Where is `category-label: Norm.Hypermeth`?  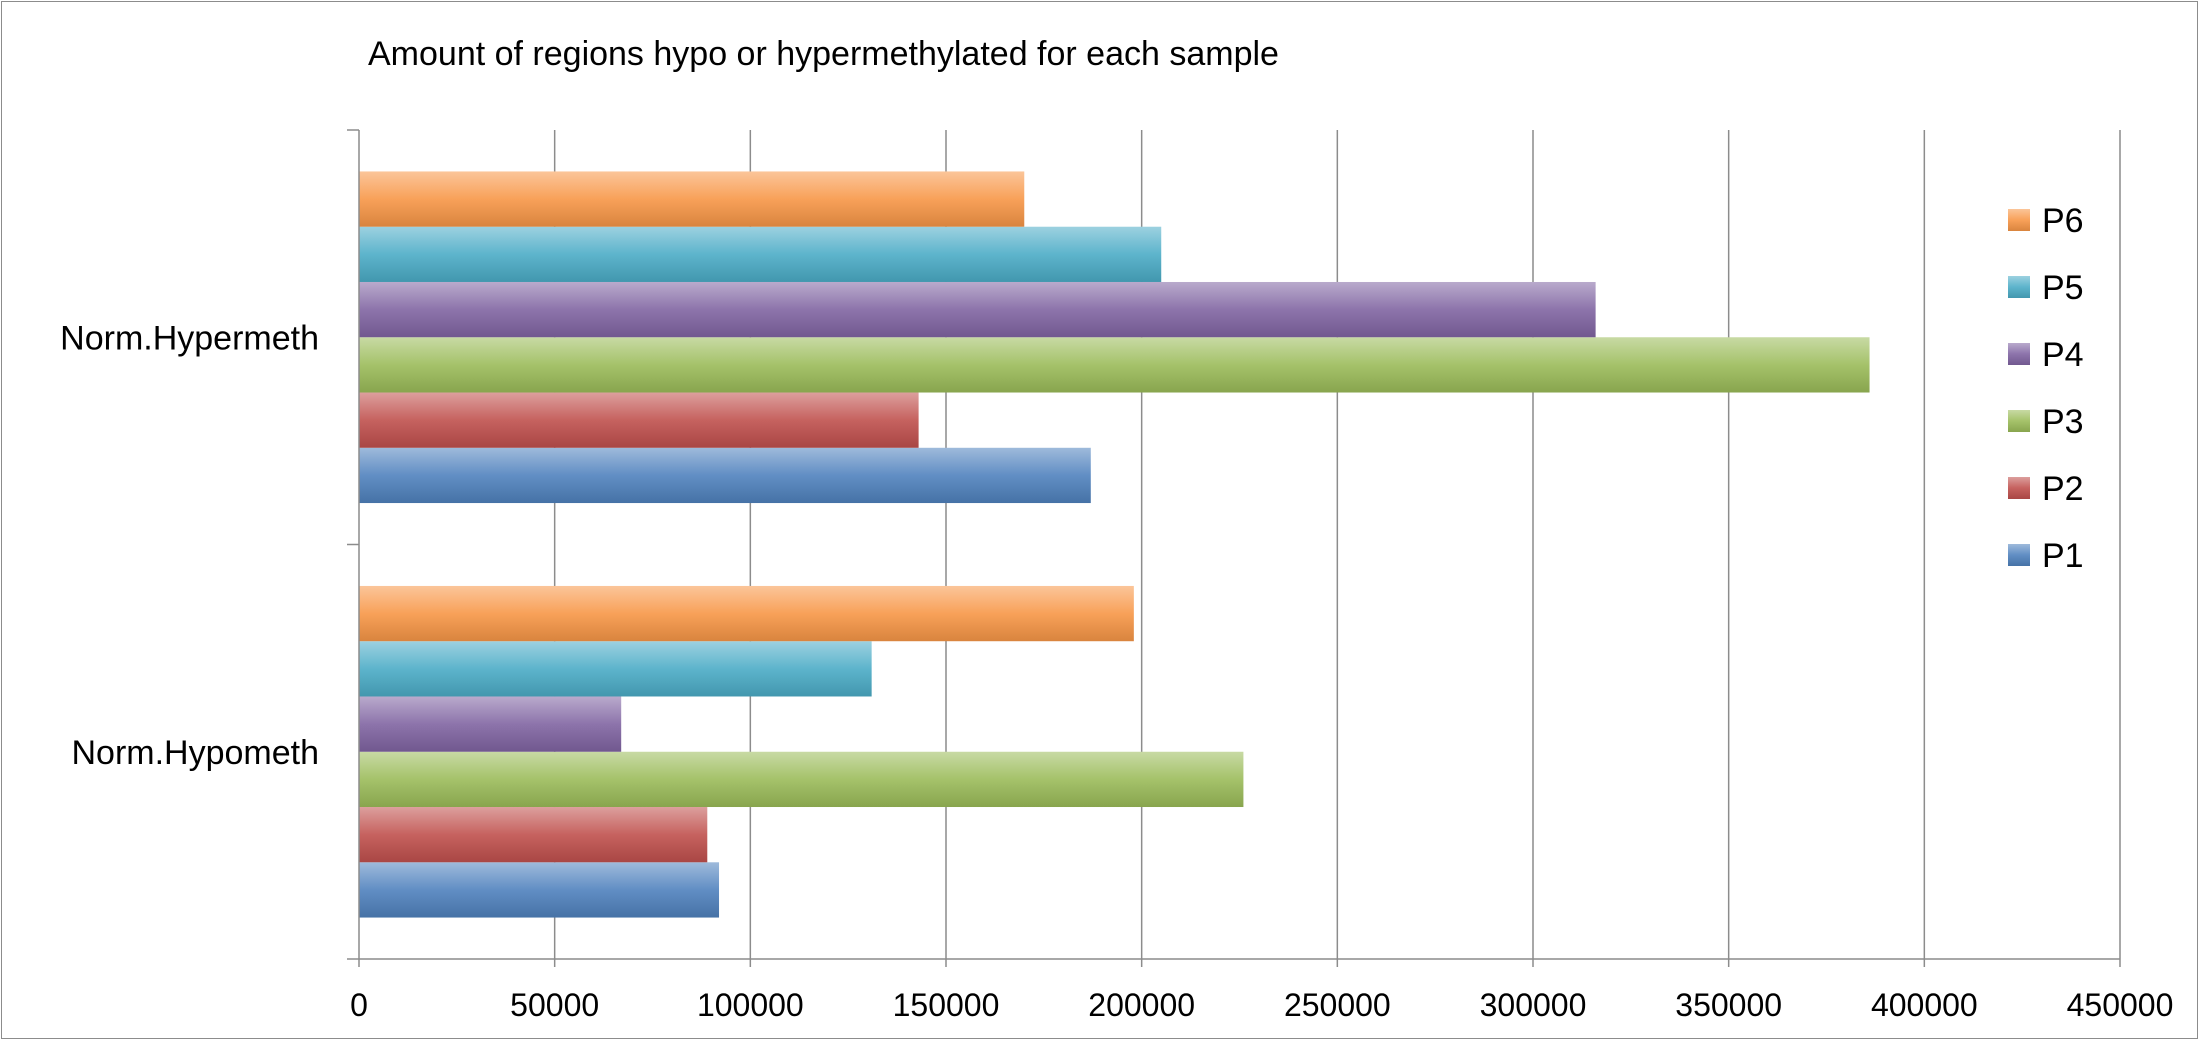 category-label: Norm.Hypermeth is located at coordinates (189, 338).